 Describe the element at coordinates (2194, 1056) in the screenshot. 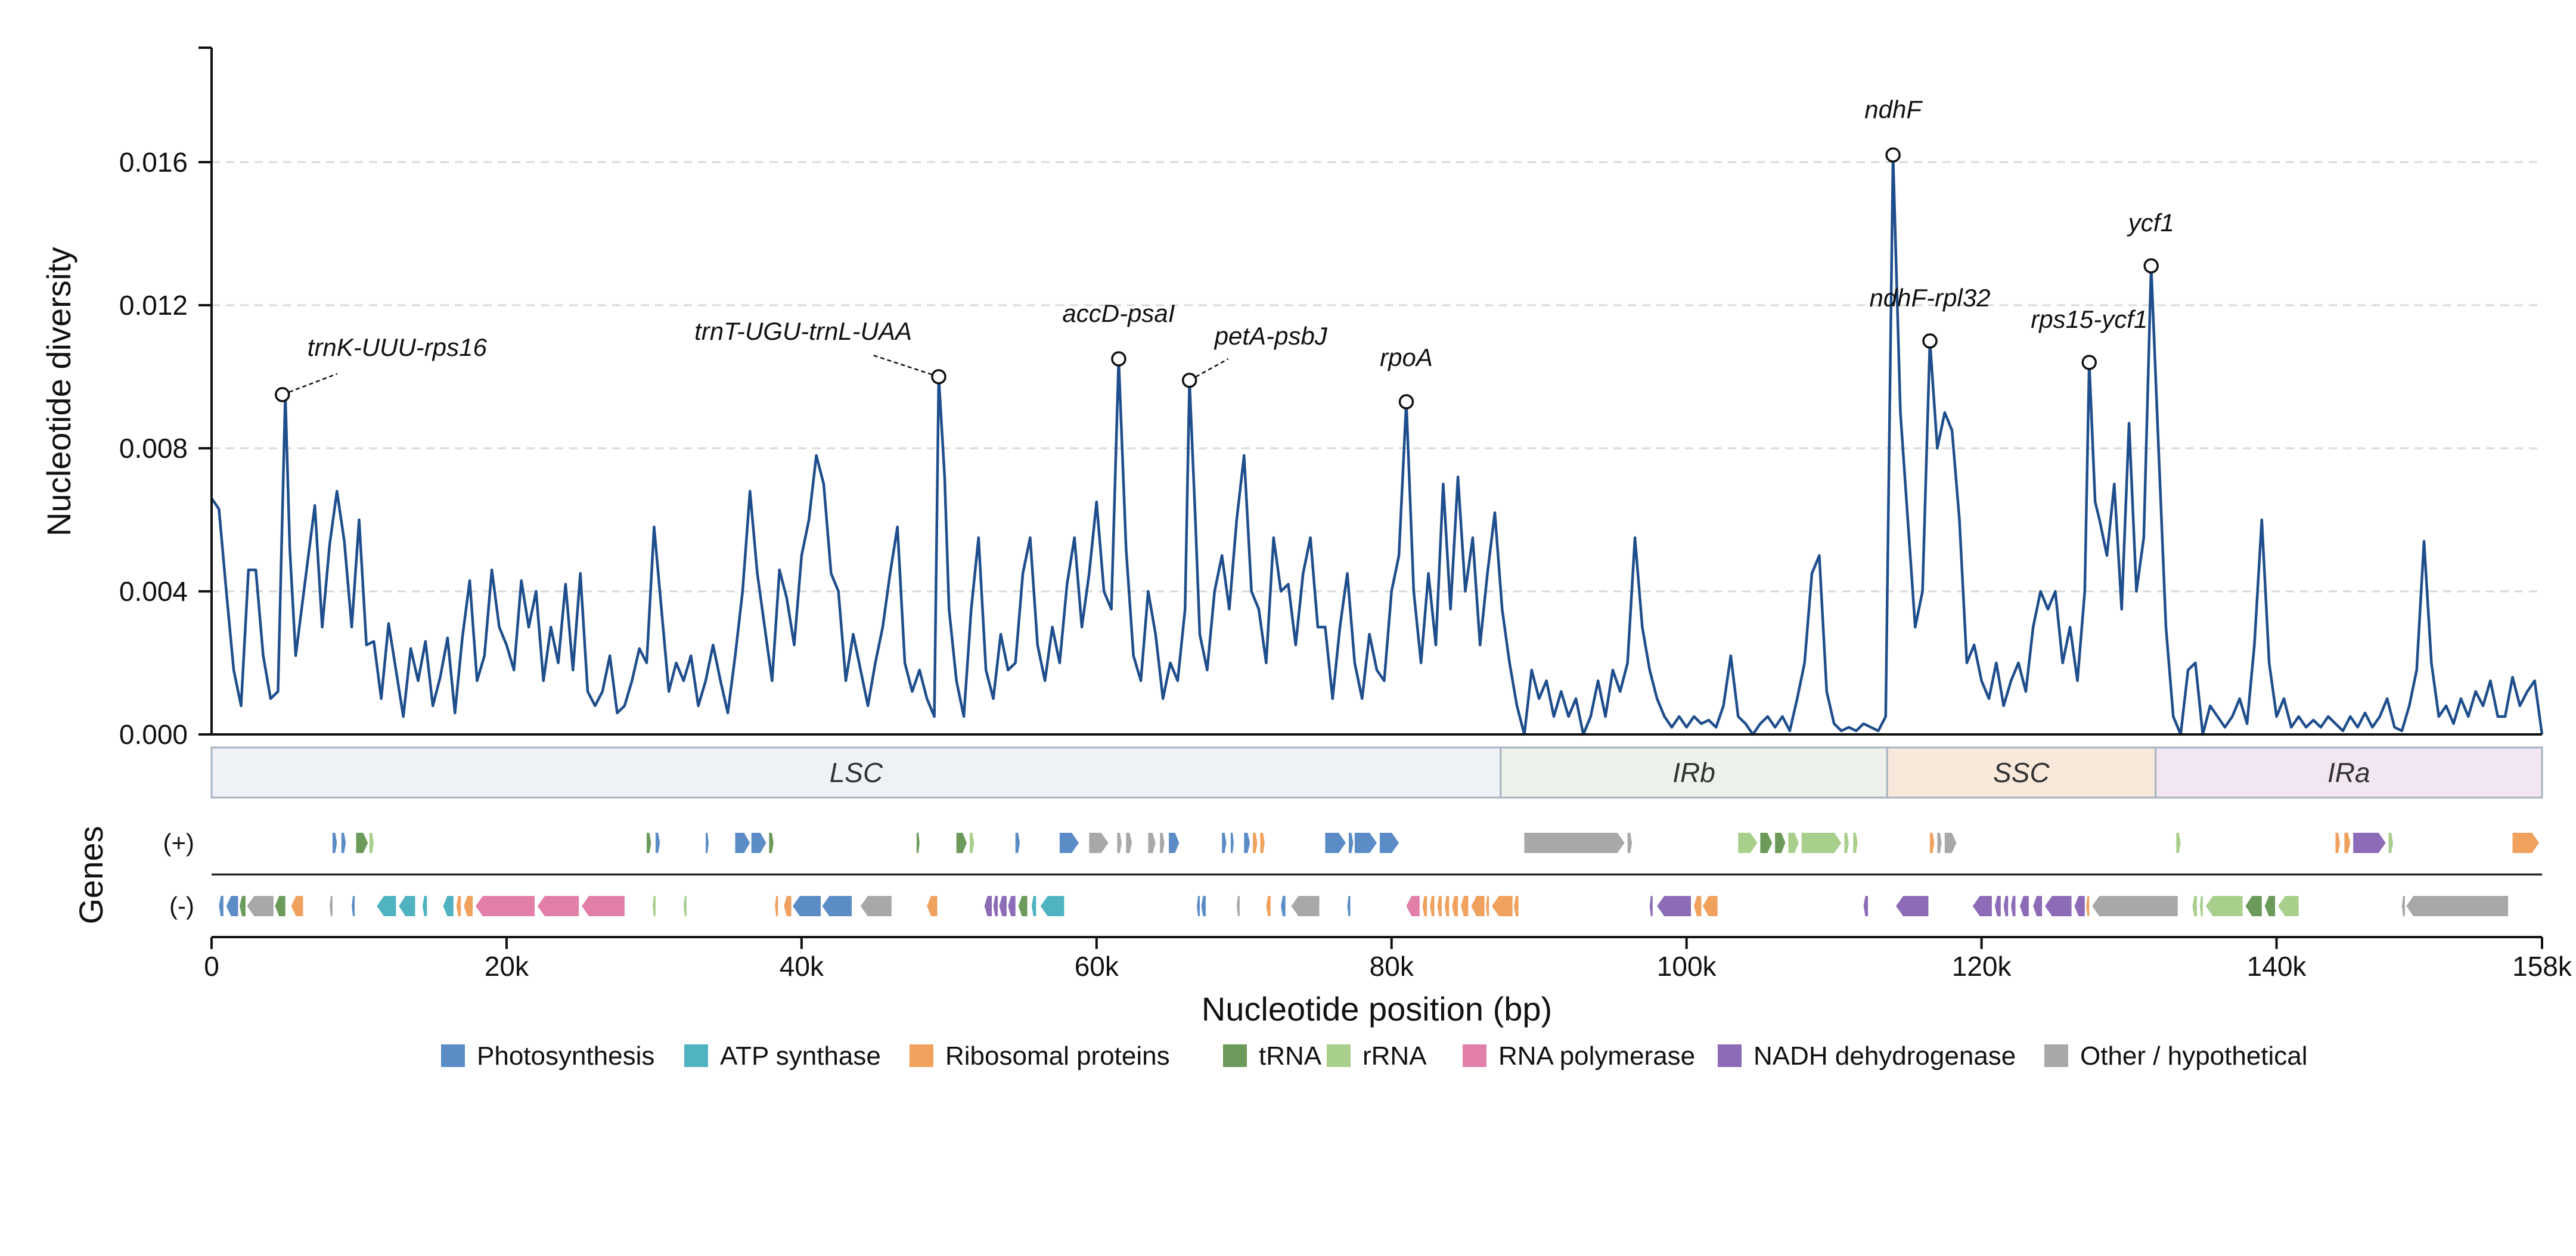

I see `legend-label-other: Other / hypothetical` at that location.